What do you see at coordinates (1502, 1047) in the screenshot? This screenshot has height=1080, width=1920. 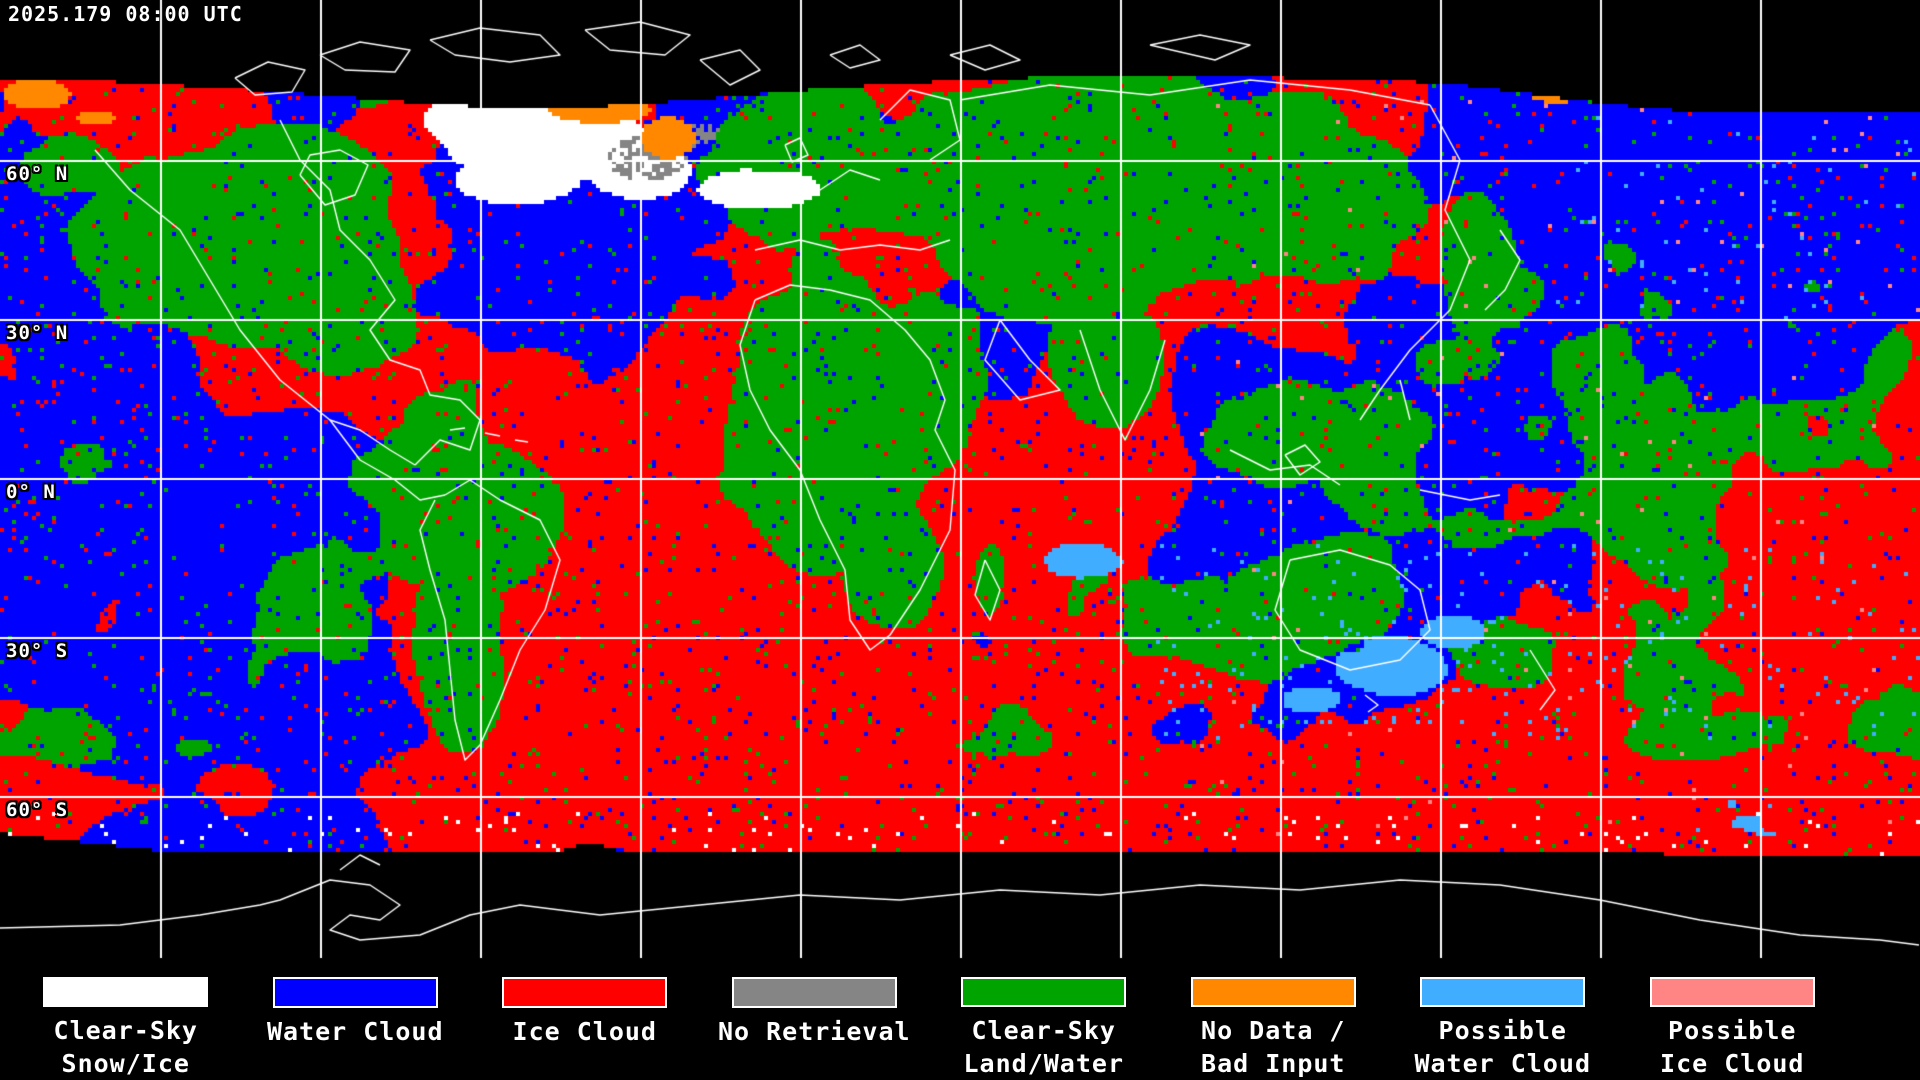 I see `legend-label: Possible Water Cloud` at bounding box center [1502, 1047].